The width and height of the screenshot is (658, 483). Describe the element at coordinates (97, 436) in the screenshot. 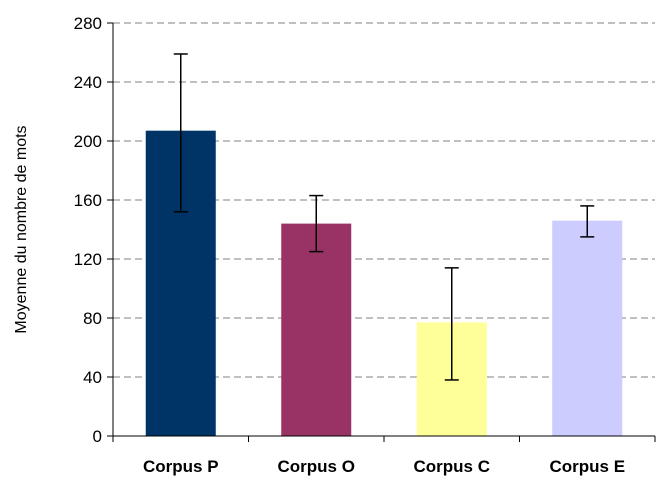

I see `y-tick-label: 0` at that location.